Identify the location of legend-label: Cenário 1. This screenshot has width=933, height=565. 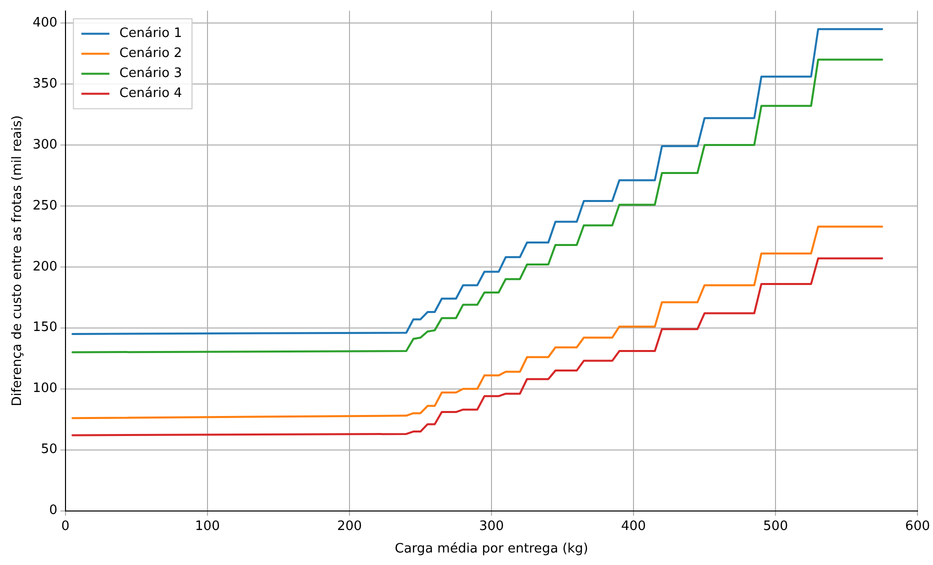
(150, 34).